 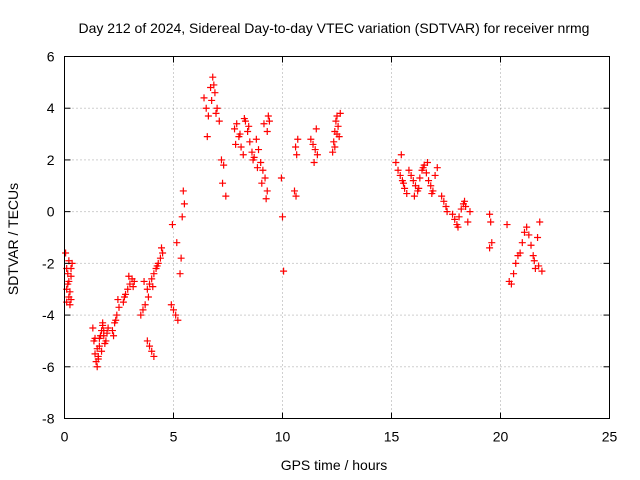 What do you see at coordinates (13, 239) in the screenshot?
I see `y-axis-label: SDTVAR / TECUs` at bounding box center [13, 239].